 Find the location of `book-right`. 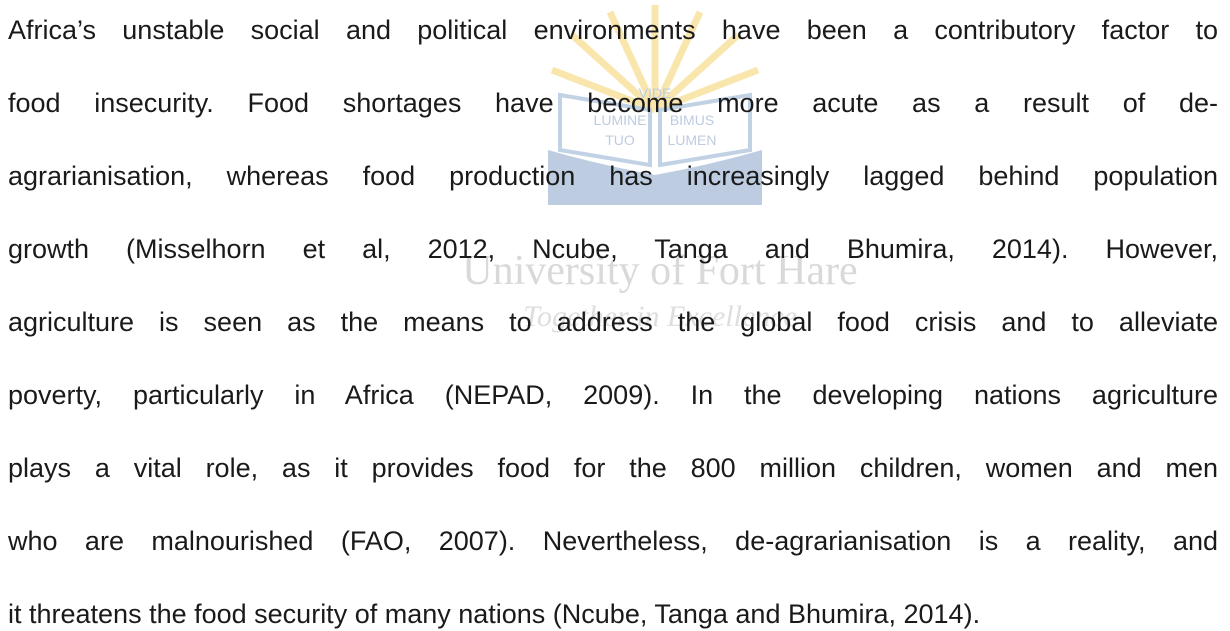

book-right is located at coordinates (705, 130).